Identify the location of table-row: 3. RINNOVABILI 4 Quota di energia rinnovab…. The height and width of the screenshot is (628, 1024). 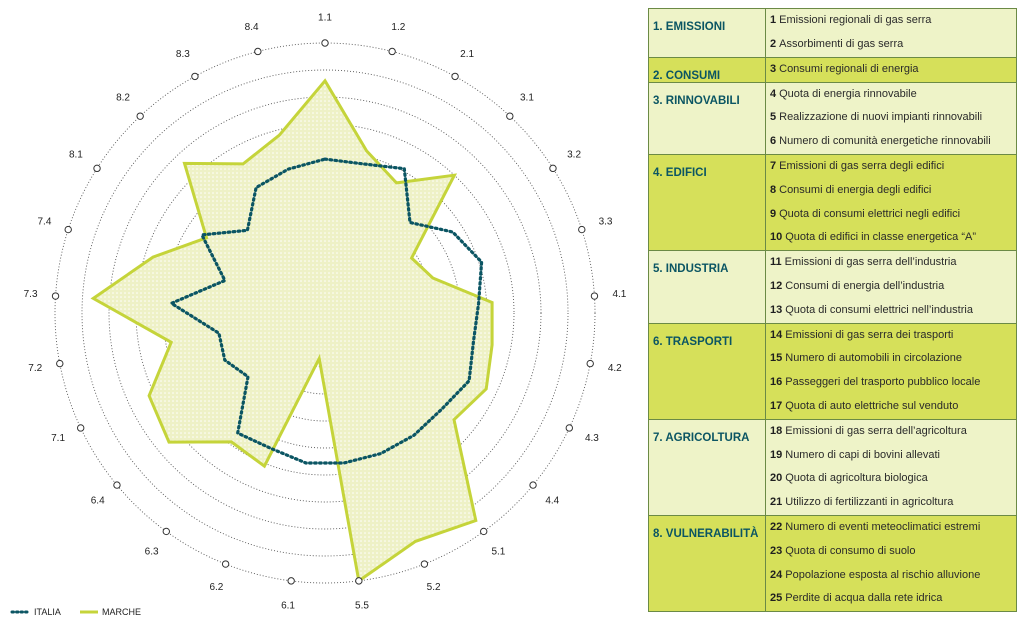
(832, 118).